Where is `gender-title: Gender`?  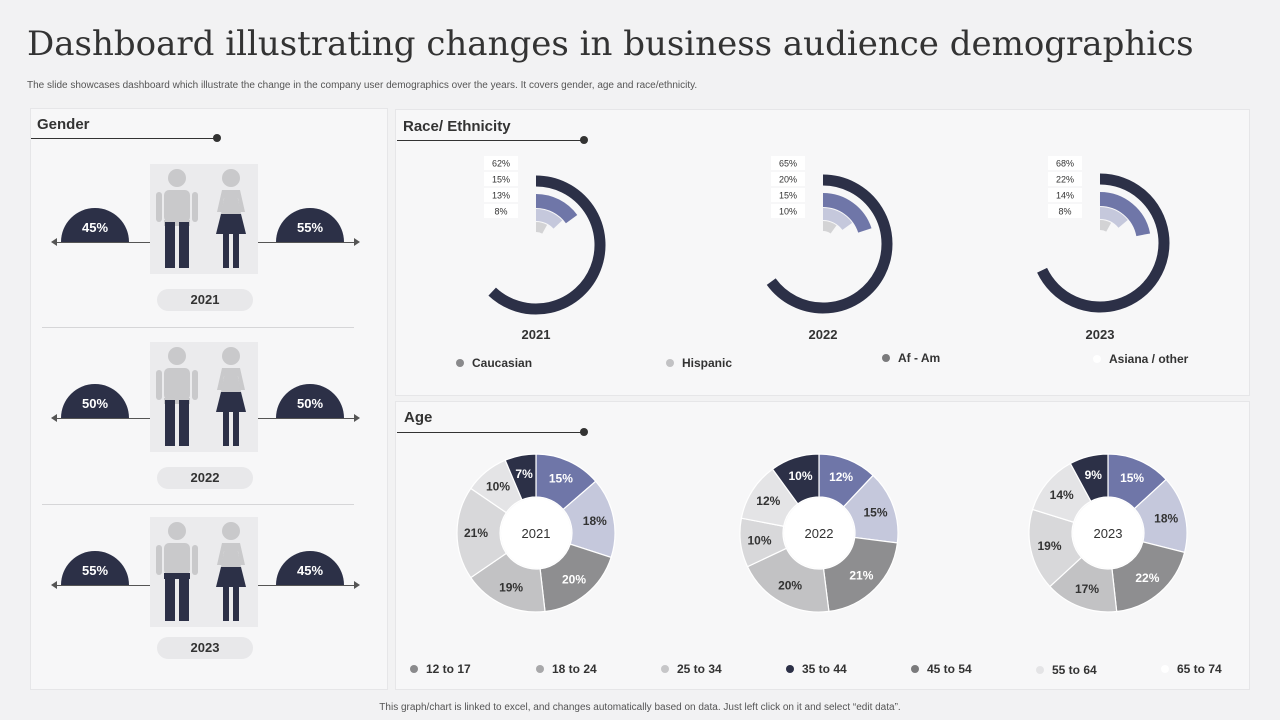
gender-title: Gender is located at coordinates (63, 124).